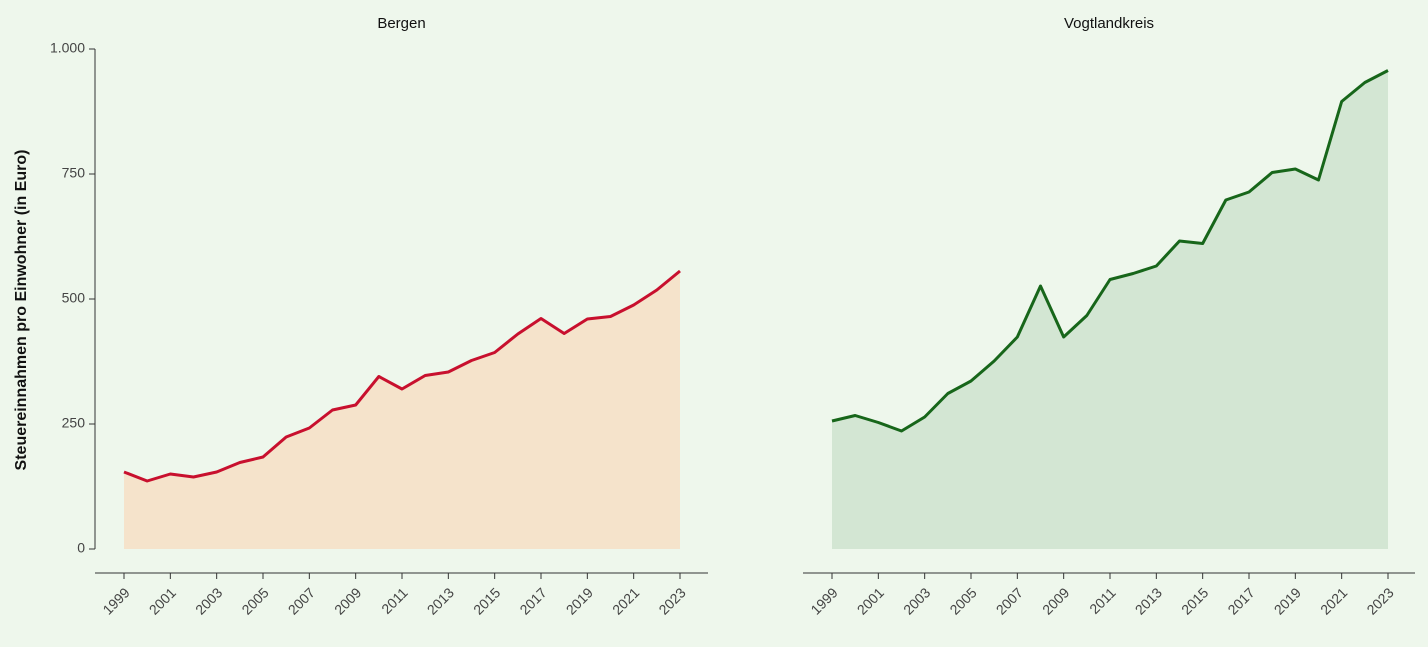  I want to click on y-axis-label: Steuereinnahmen pro Einwohner (in Euro), so click(21, 310).